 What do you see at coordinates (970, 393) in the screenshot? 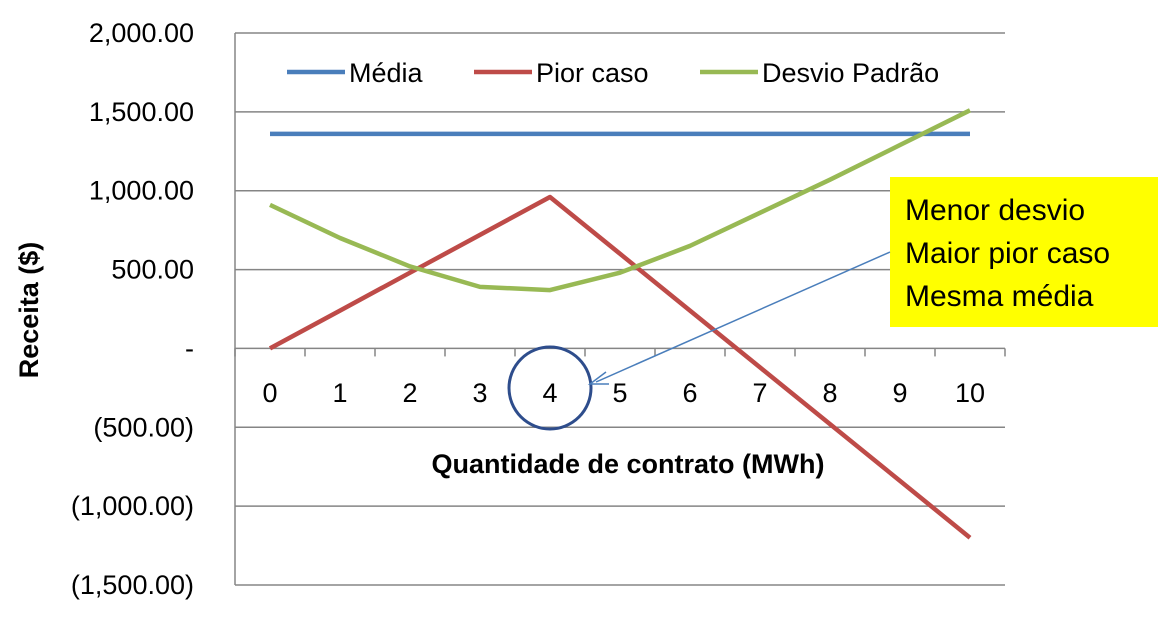
I see `x-tick-label: 10` at bounding box center [970, 393].